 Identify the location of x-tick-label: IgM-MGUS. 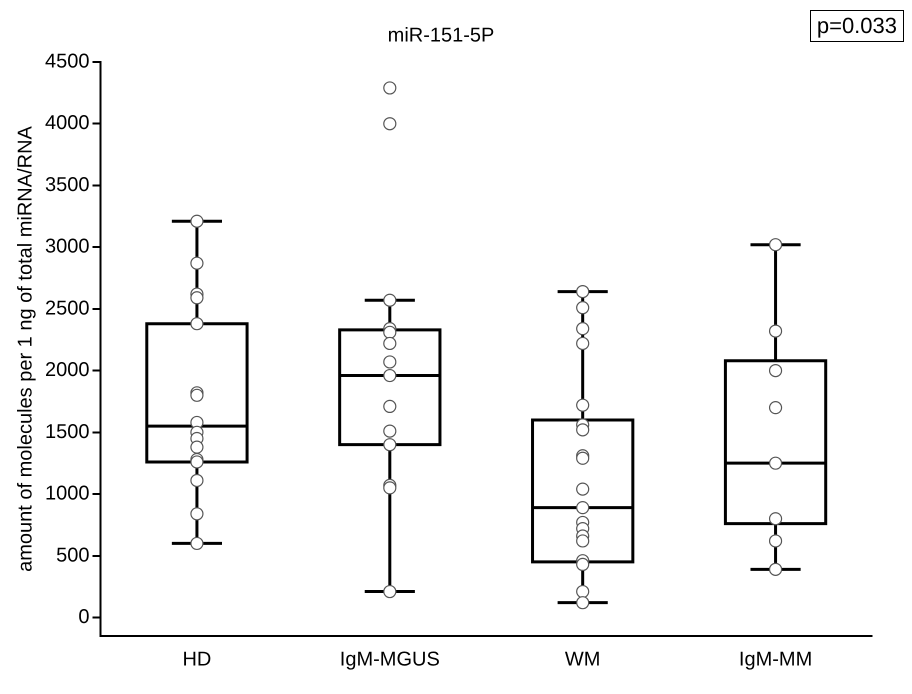
(390, 659).